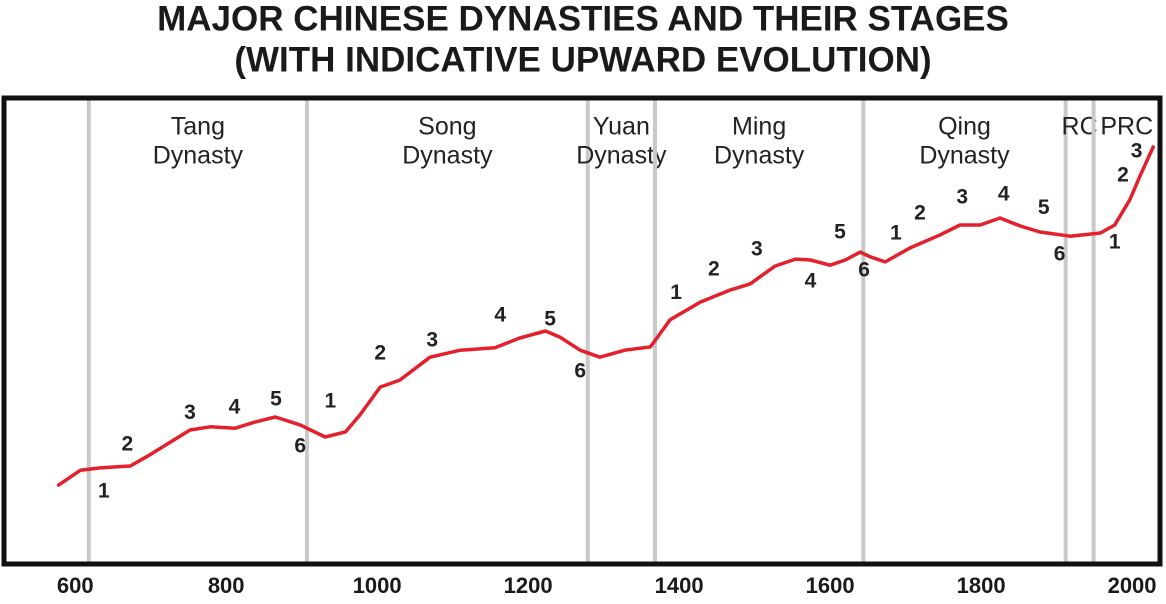 This screenshot has width=1166, height=604. Describe the element at coordinates (198, 127) in the screenshot. I see `period-label: Tang` at that location.